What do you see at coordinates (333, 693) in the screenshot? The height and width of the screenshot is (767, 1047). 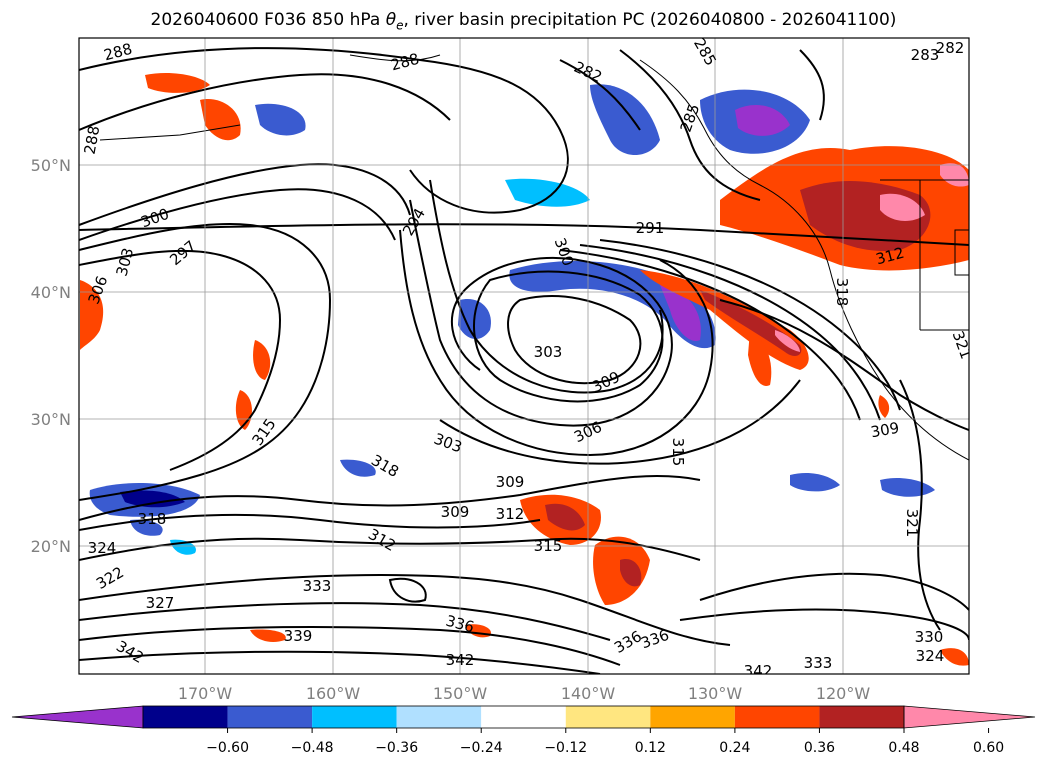 I see `lon-tick-label: 160°W` at bounding box center [333, 693].